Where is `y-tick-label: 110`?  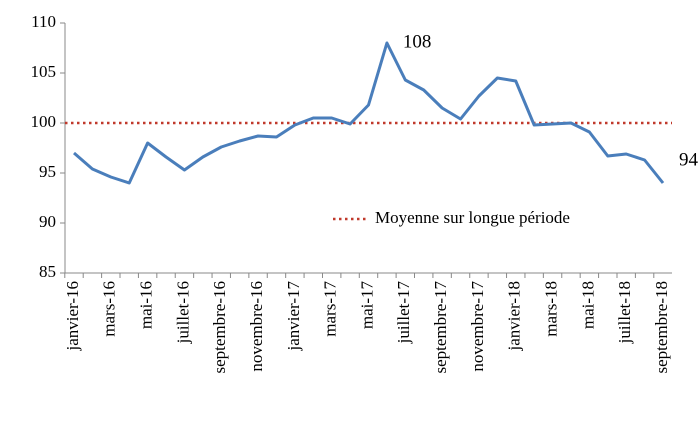
y-tick-label: 110 is located at coordinates (43, 21).